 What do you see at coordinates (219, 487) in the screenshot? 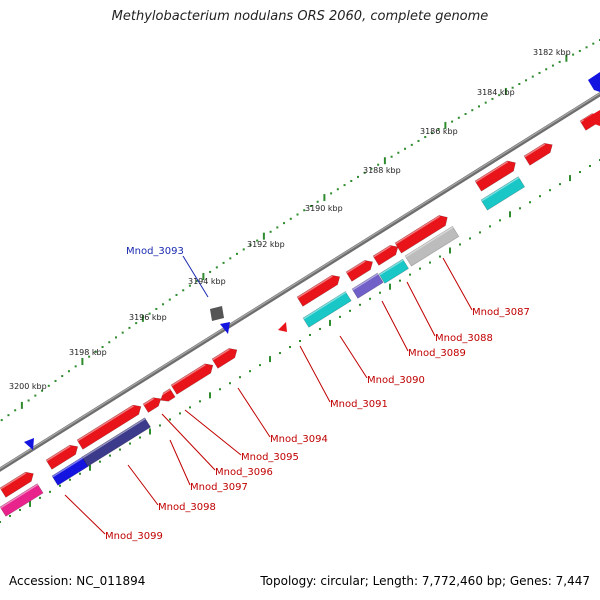
I see `gene-label-mnod-3097: Mnod_3097` at bounding box center [219, 487].